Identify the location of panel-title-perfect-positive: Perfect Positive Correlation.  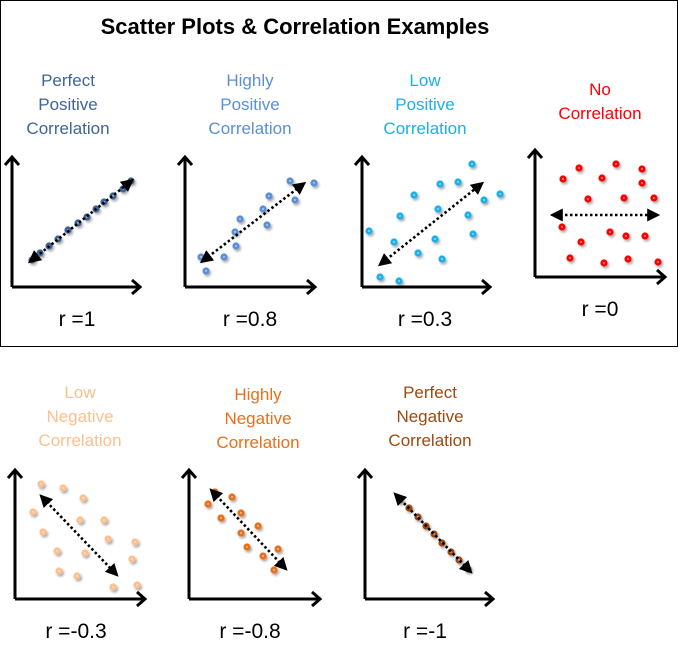
(76, 105).